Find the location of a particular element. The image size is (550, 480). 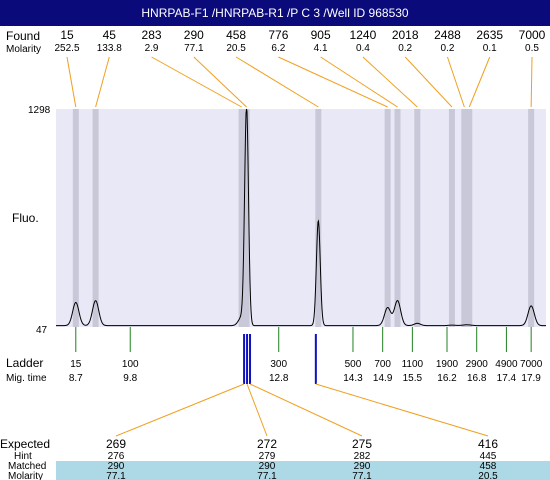

mig-time-label: 8.7 is located at coordinates (76, 378).